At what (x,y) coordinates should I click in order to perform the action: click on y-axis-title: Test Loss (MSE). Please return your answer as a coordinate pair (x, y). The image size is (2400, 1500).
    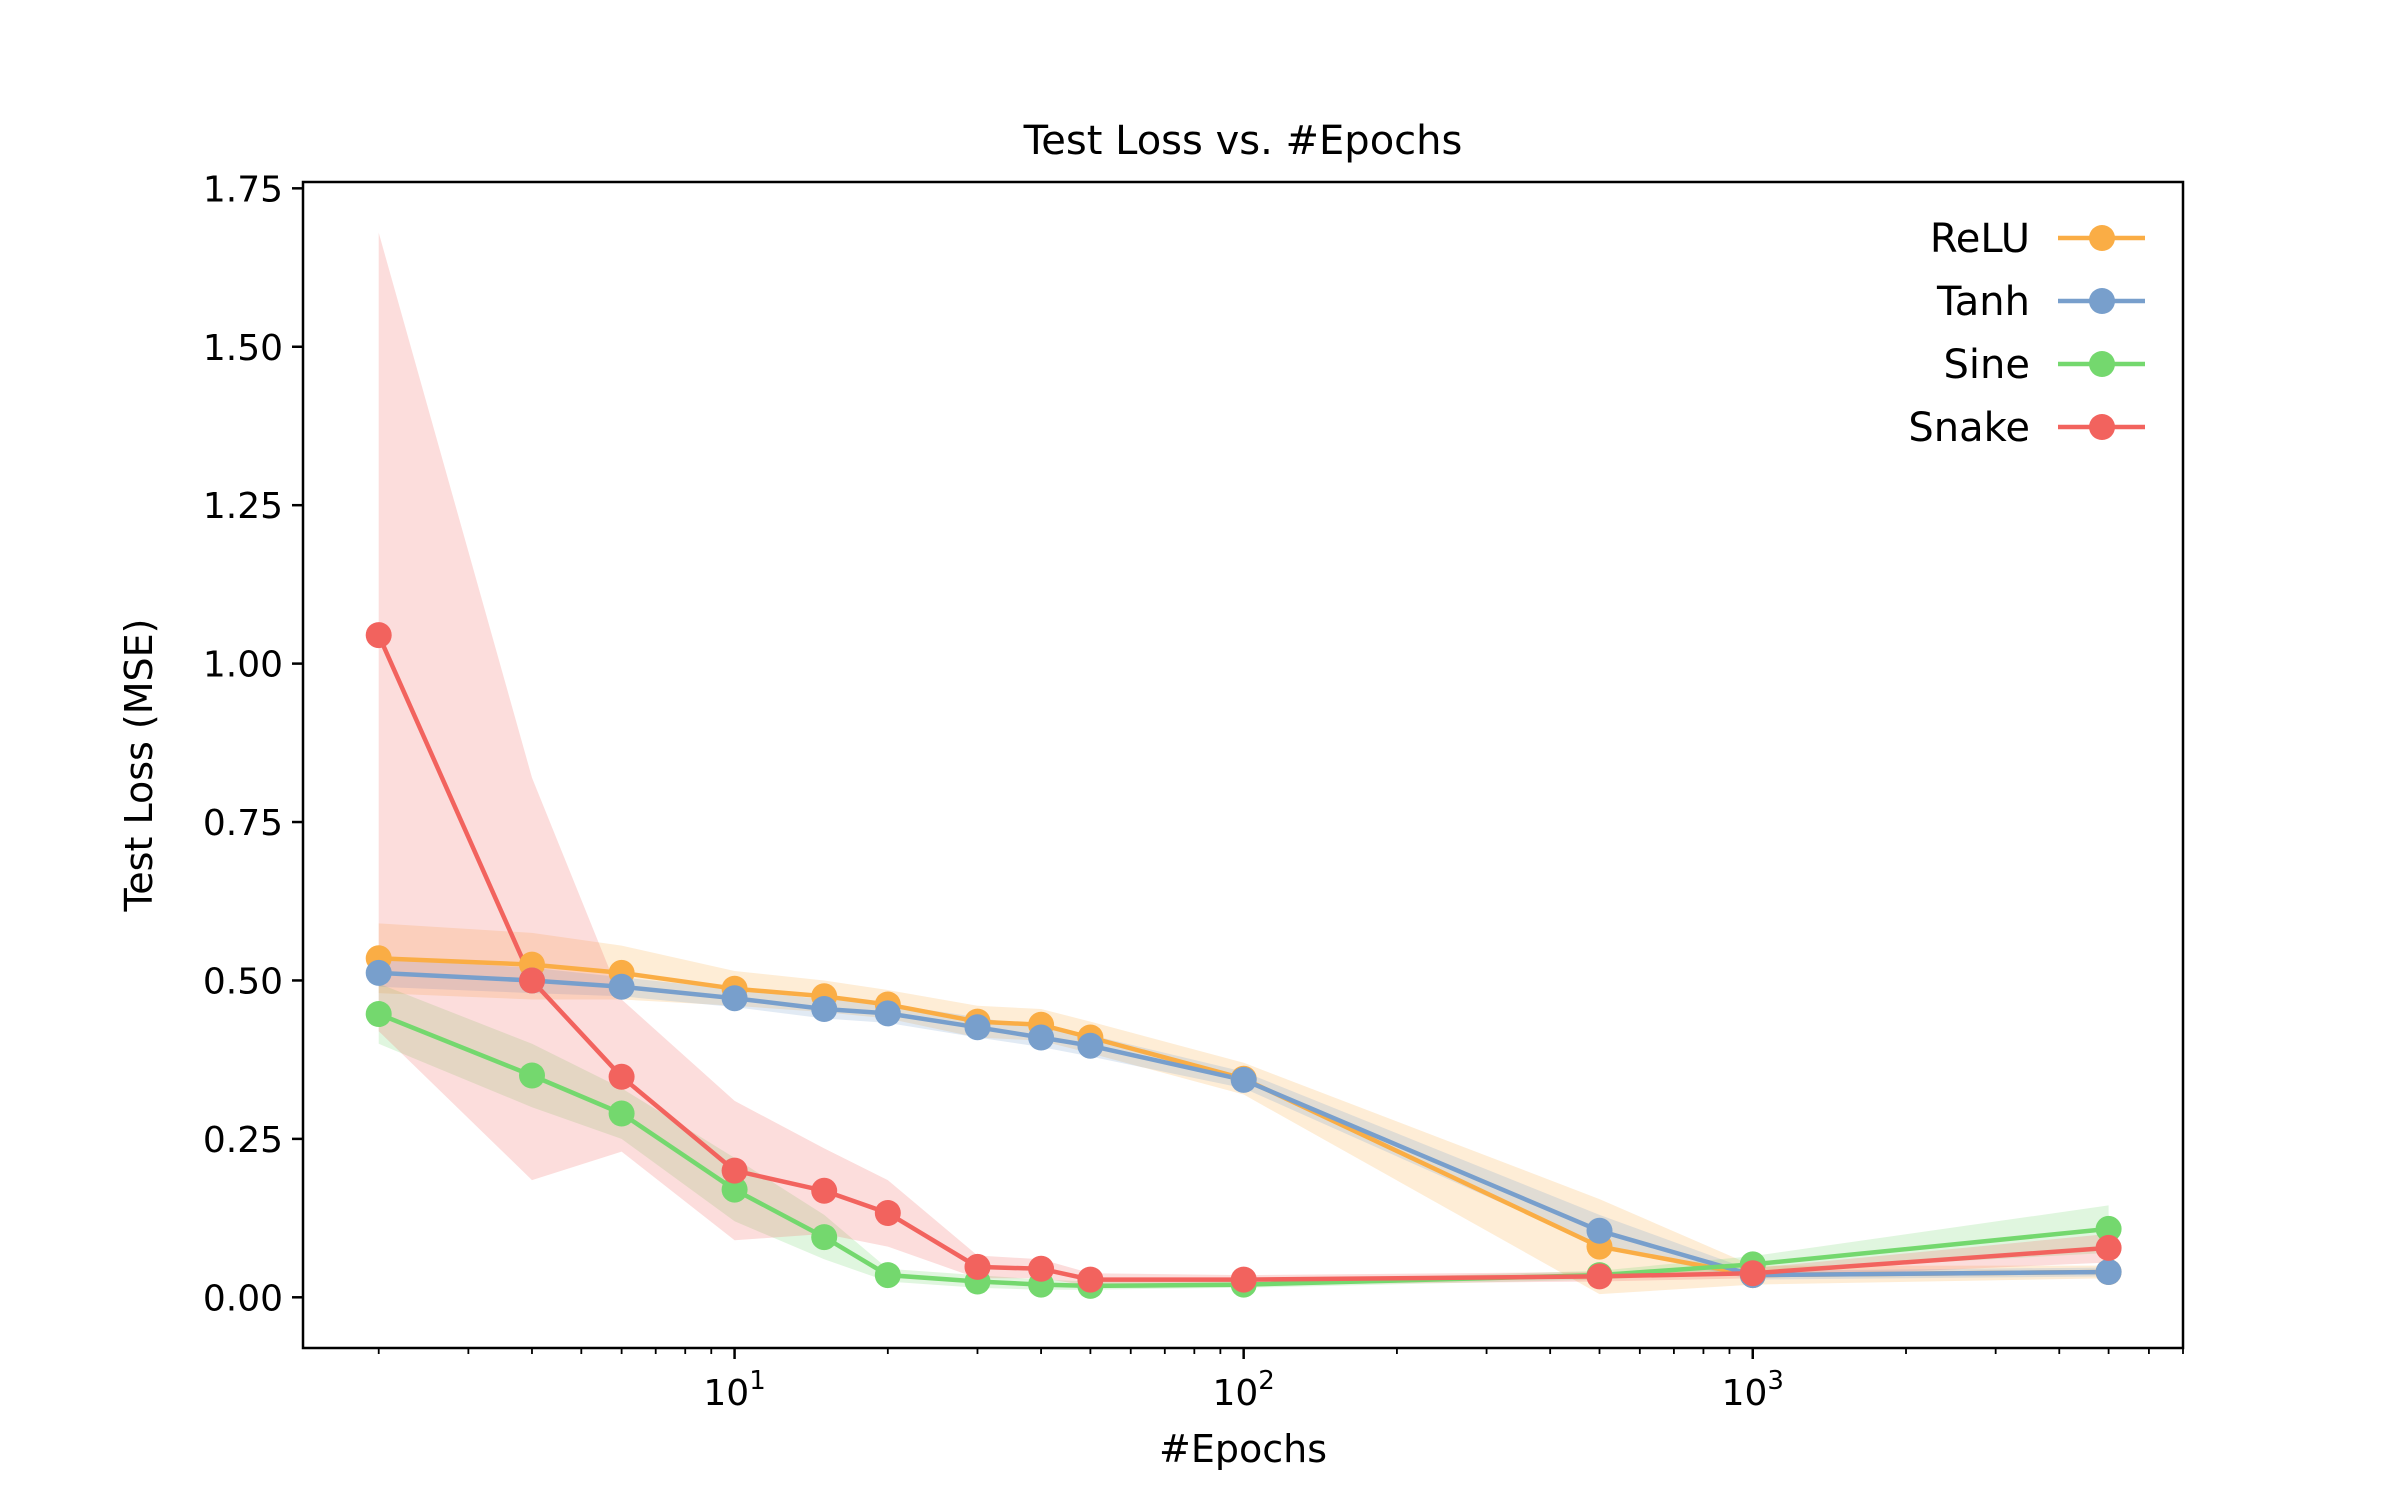
    Looking at the image, I should click on (139, 766).